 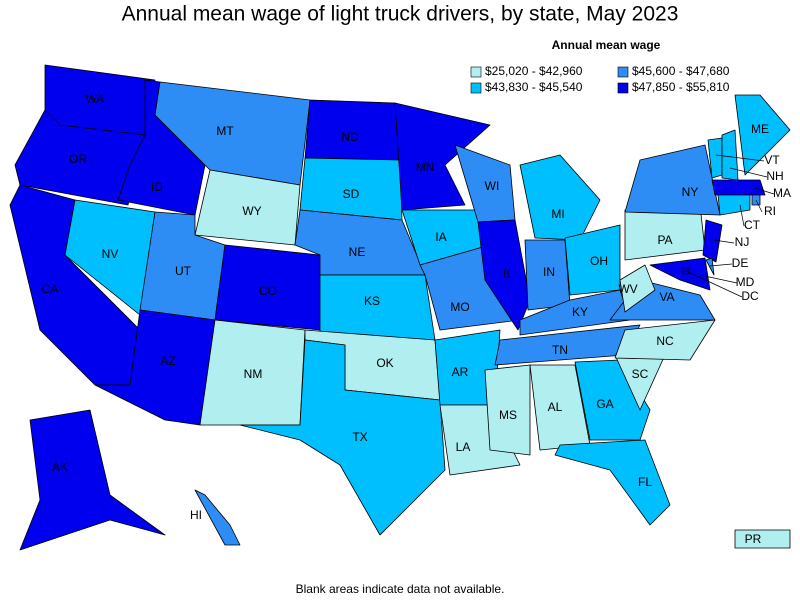 What do you see at coordinates (95, 99) in the screenshot?
I see `state-label: WA` at bounding box center [95, 99].